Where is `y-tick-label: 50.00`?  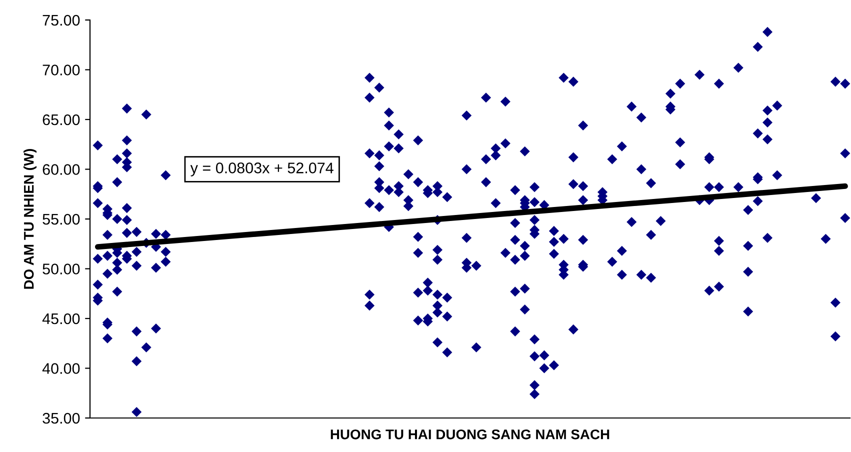 y-tick-label: 50.00 is located at coordinates (61, 269).